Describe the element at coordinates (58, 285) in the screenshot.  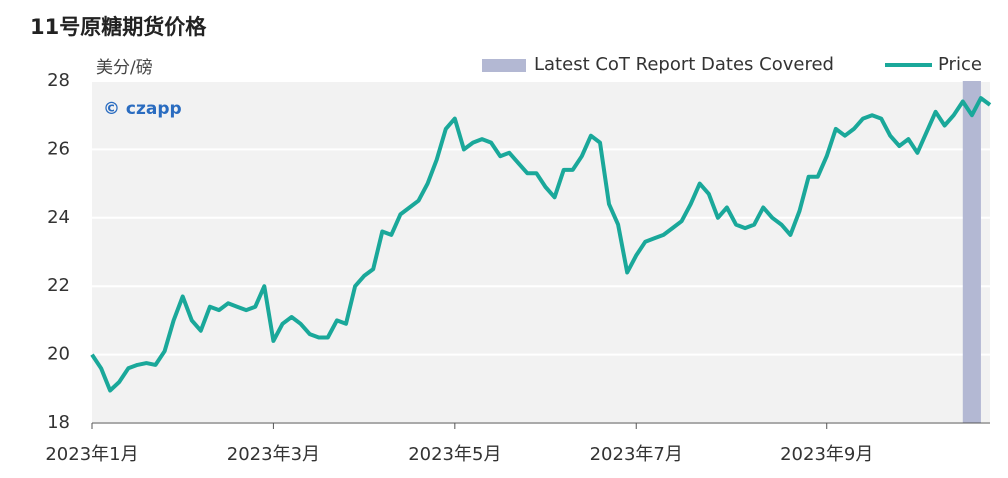
I see `y-tick-label: 22` at that location.